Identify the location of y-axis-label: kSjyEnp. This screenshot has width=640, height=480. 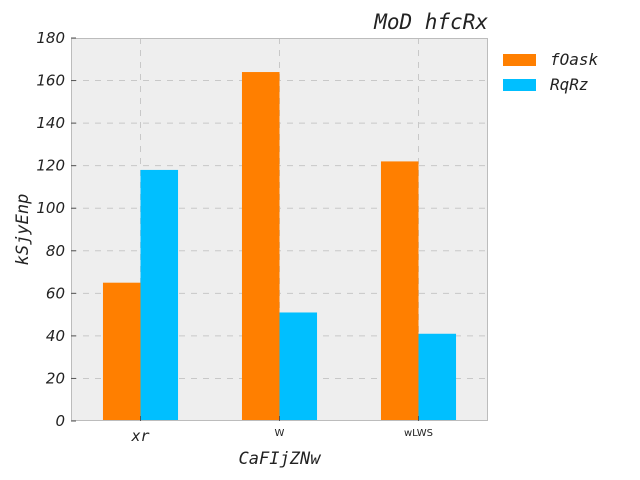
(23, 230).